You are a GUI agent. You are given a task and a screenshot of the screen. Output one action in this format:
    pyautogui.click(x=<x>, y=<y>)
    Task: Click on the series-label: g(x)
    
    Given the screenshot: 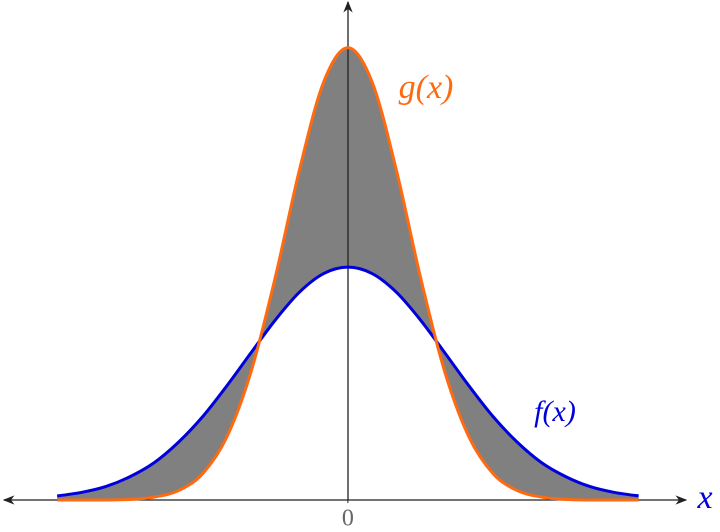 What is the action you would take?
    pyautogui.click(x=426, y=87)
    